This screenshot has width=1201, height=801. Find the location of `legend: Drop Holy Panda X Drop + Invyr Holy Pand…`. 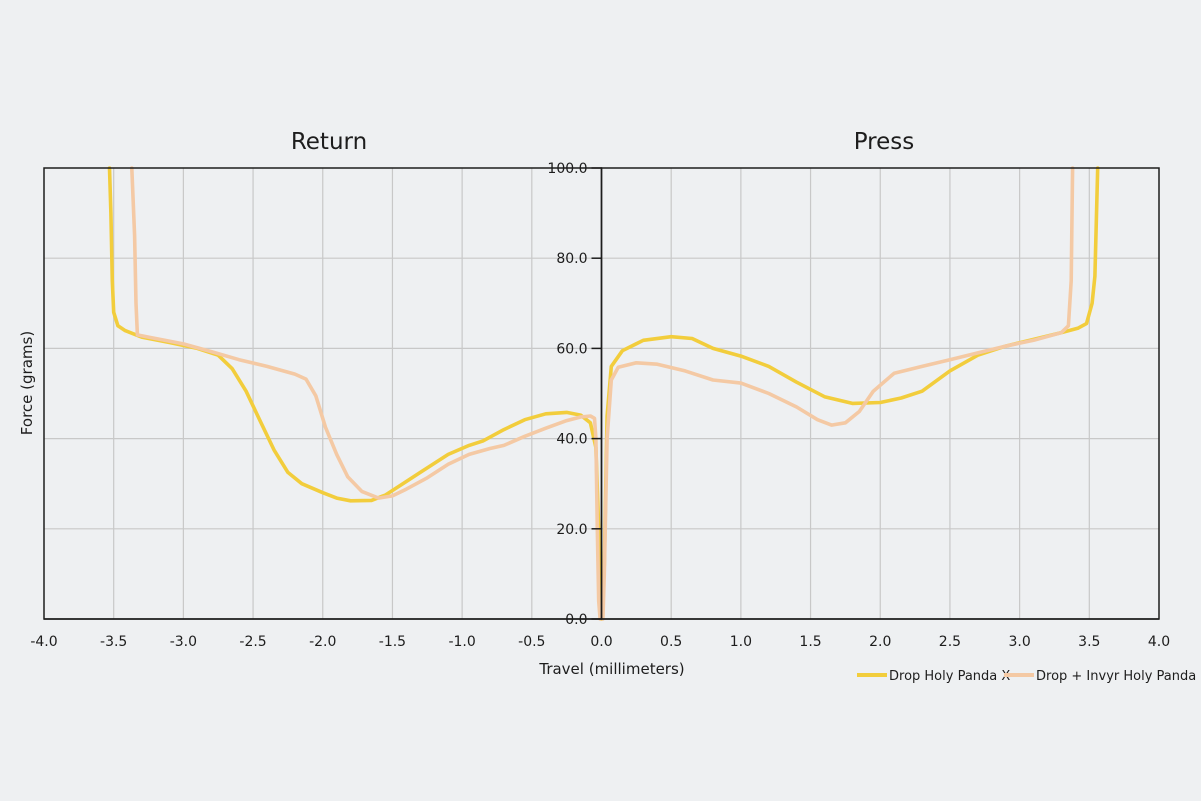

legend: Drop Holy Panda X Drop + Invyr Holy Pand… is located at coordinates (1026, 676).